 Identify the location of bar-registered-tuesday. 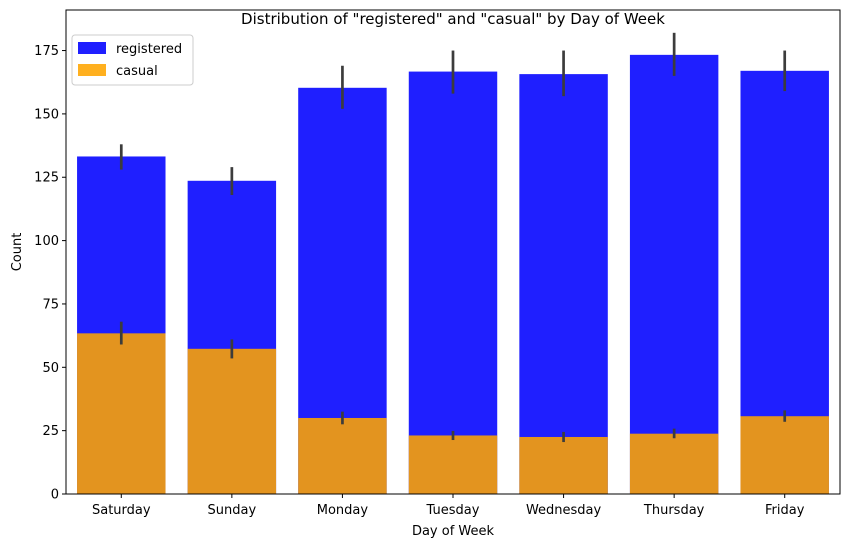
(453, 282).